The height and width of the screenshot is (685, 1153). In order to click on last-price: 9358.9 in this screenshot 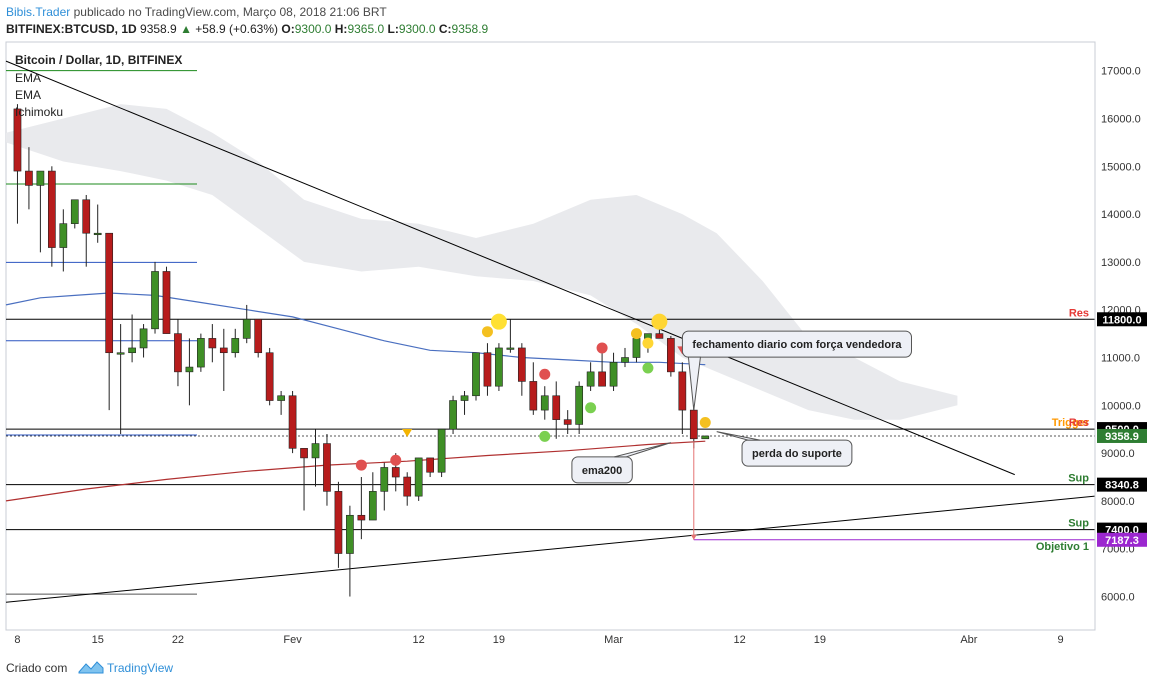, I will do `click(158, 29)`.